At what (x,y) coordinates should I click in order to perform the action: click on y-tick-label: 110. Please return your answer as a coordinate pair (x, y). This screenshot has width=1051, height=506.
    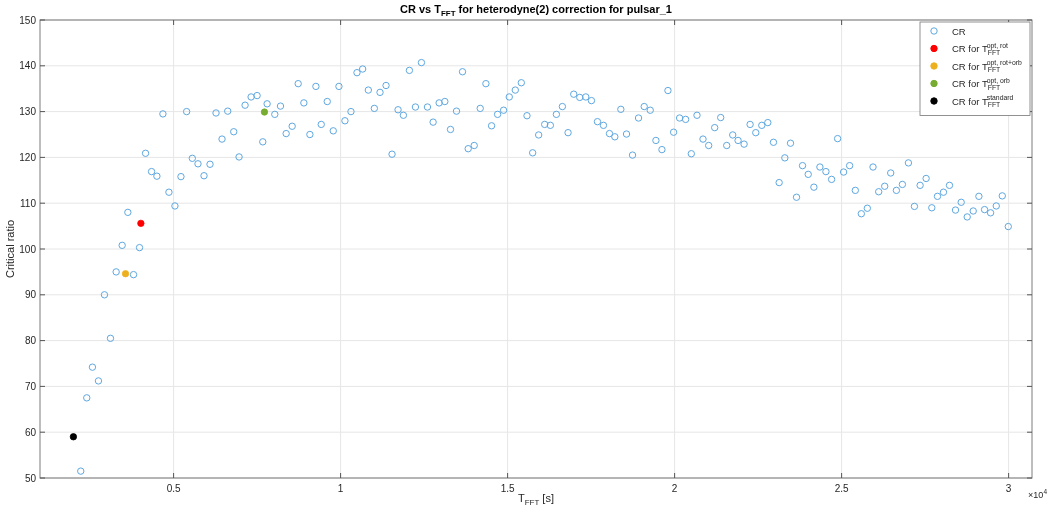
    Looking at the image, I should click on (28, 203).